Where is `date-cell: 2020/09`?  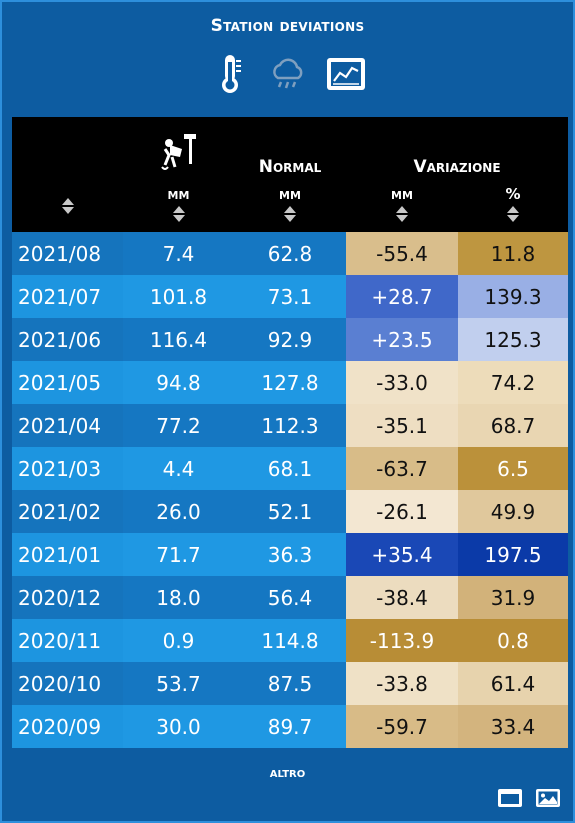 date-cell: 2020/09 is located at coordinates (67, 726).